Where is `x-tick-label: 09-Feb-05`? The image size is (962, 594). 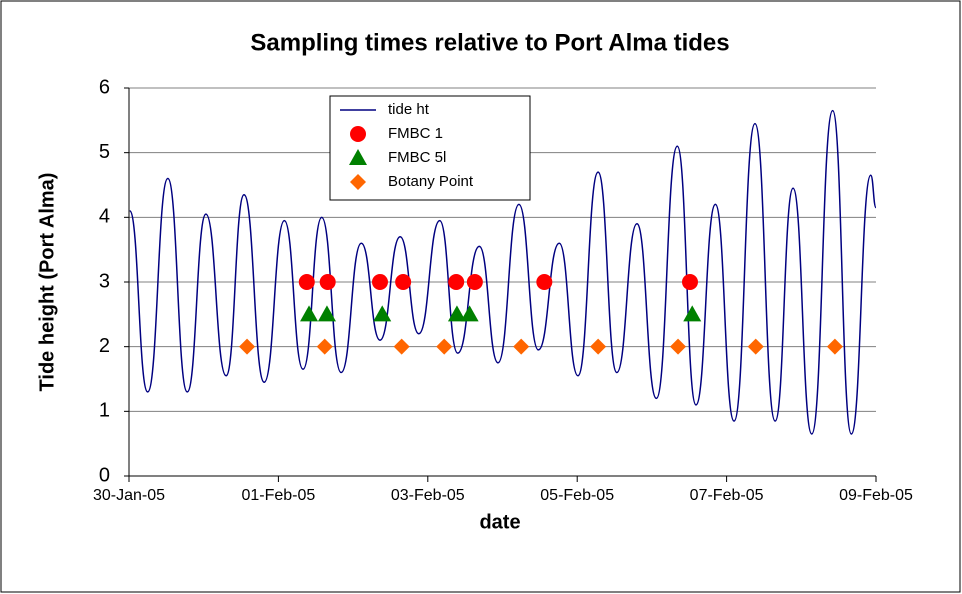
x-tick-label: 09-Feb-05 is located at coordinates (876, 495).